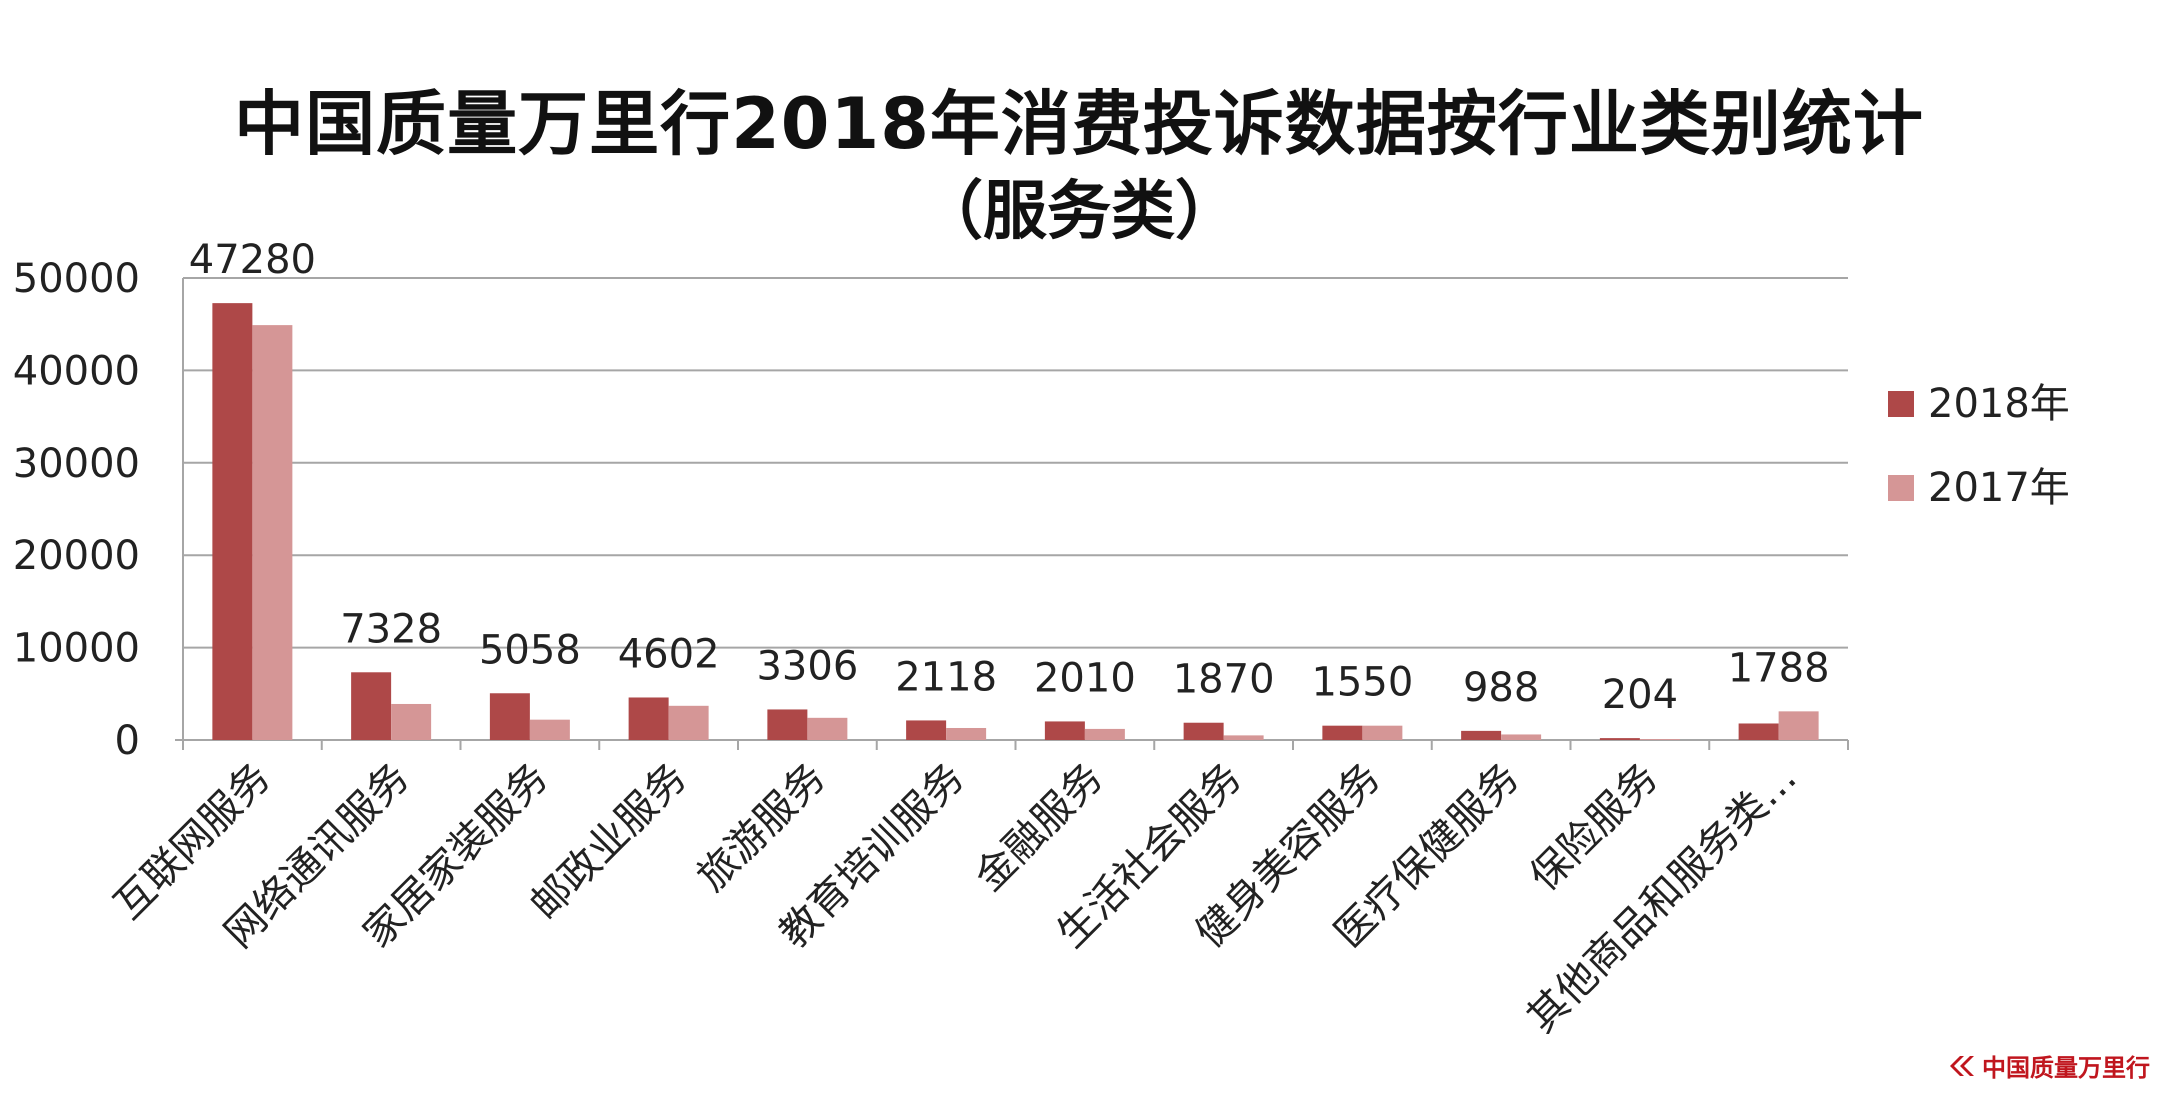  I want to click on data-label: 1788, so click(1779, 668).